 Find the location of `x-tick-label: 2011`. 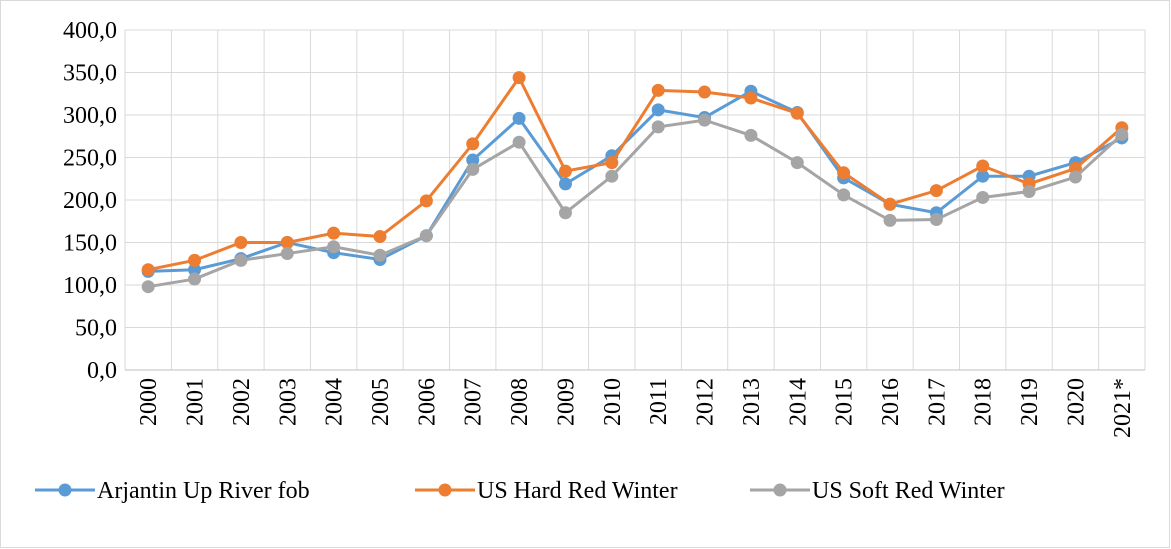

x-tick-label: 2011 is located at coordinates (659, 401).